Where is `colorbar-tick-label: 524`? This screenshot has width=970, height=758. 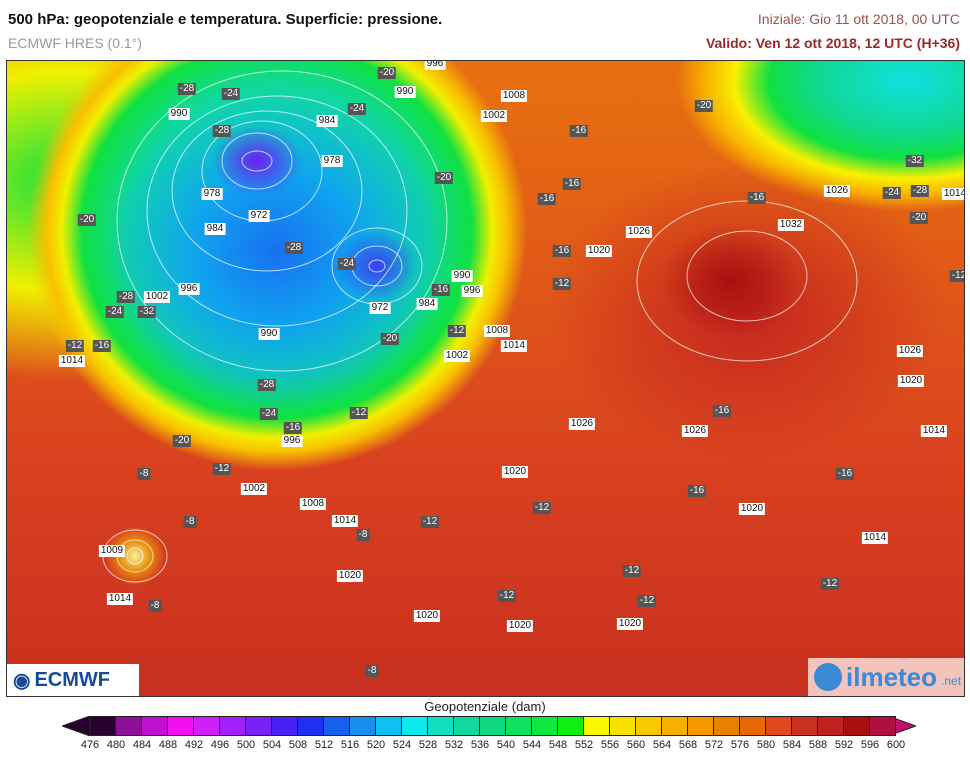 colorbar-tick-label: 524 is located at coordinates (402, 745).